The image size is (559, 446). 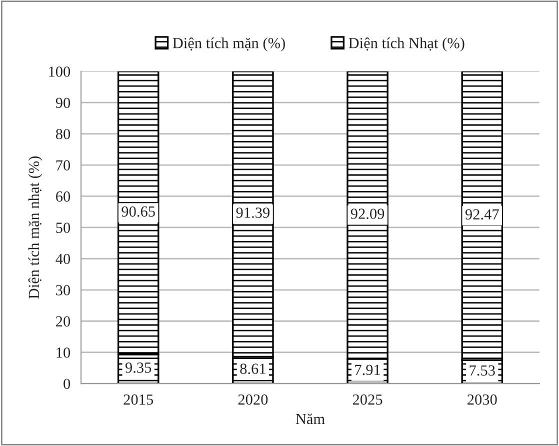 What do you see at coordinates (406, 44) in the screenshot?
I see `legend-label: Diện tích Nhạt (%)` at bounding box center [406, 44].